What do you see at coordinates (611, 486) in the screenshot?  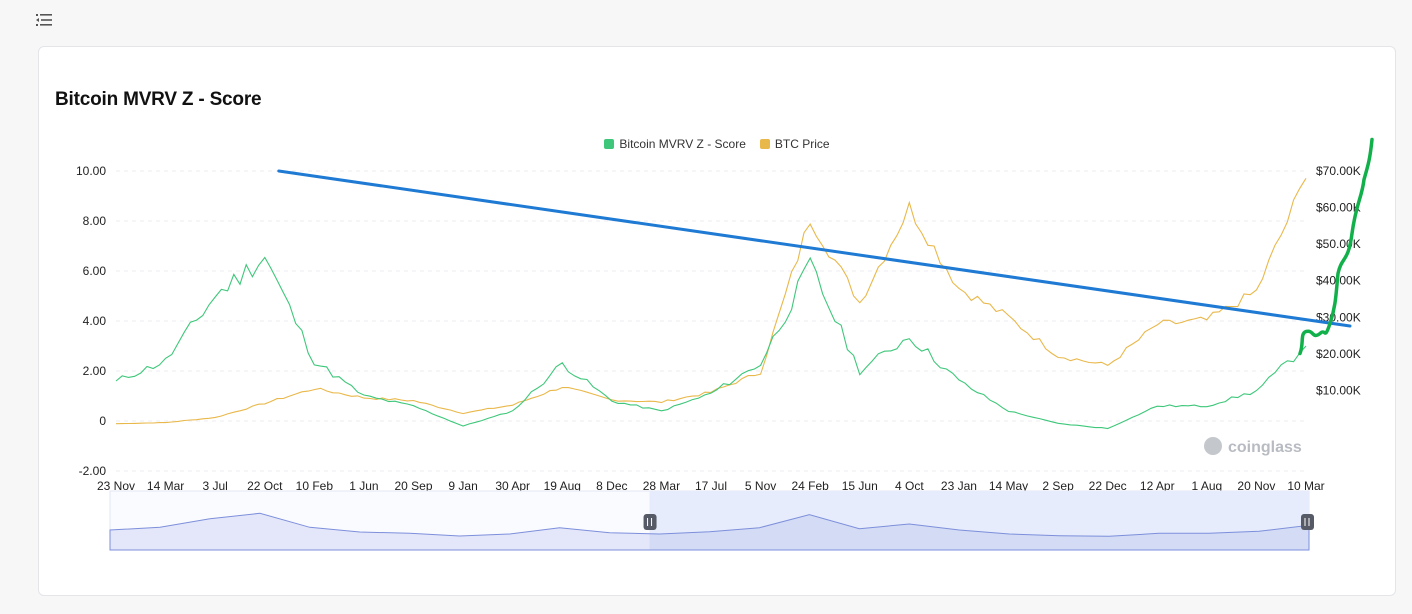 I see `x-tick: 8 Dec` at bounding box center [611, 486].